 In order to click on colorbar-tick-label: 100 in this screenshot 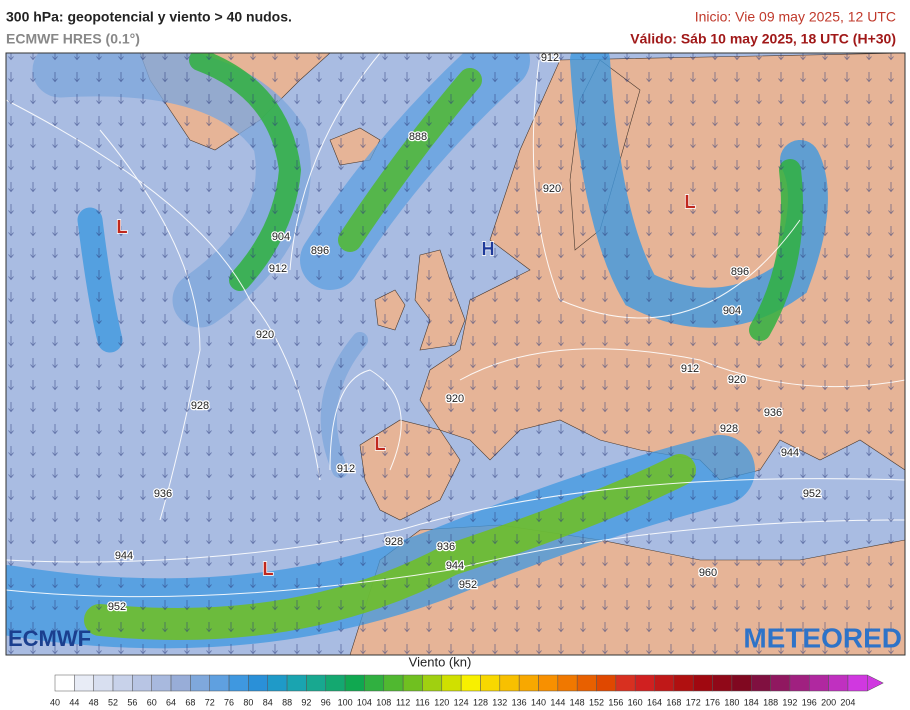, I will do `click(345, 702)`.